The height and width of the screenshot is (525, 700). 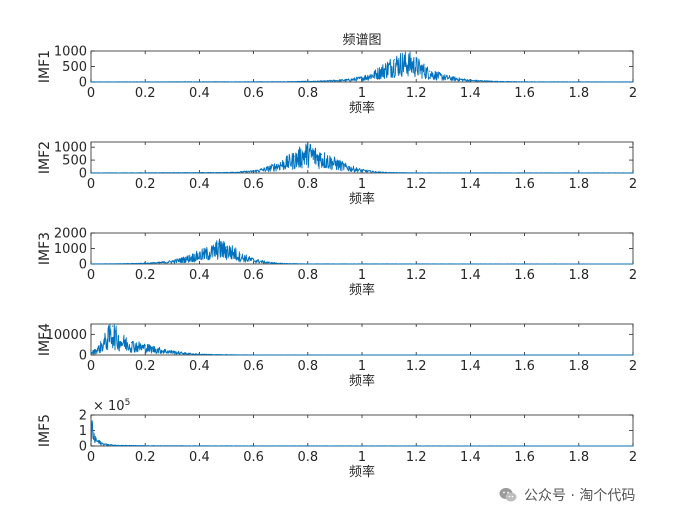 I want to click on wechat-icon, so click(x=508, y=495).